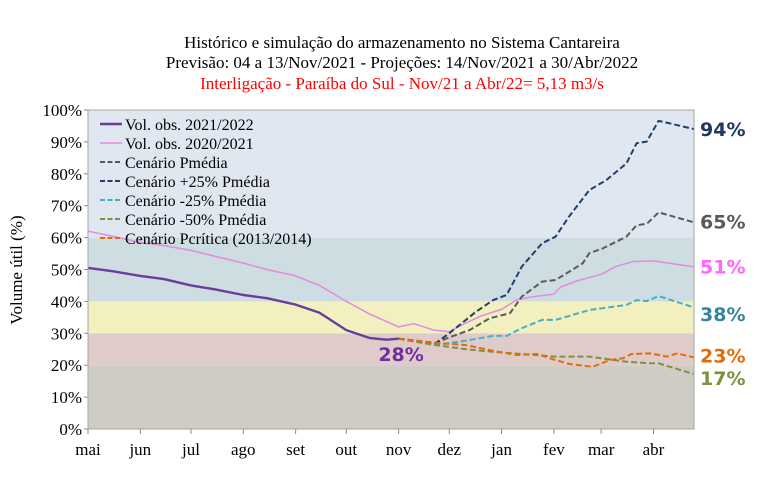 The width and height of the screenshot is (768, 478). I want to click on value-label: 38%, so click(722, 315).